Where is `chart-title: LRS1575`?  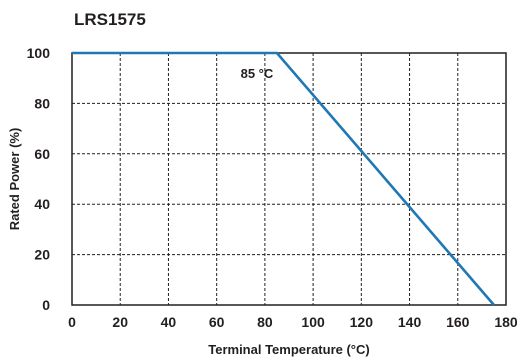
chart-title: LRS1575 is located at coordinates (110, 19).